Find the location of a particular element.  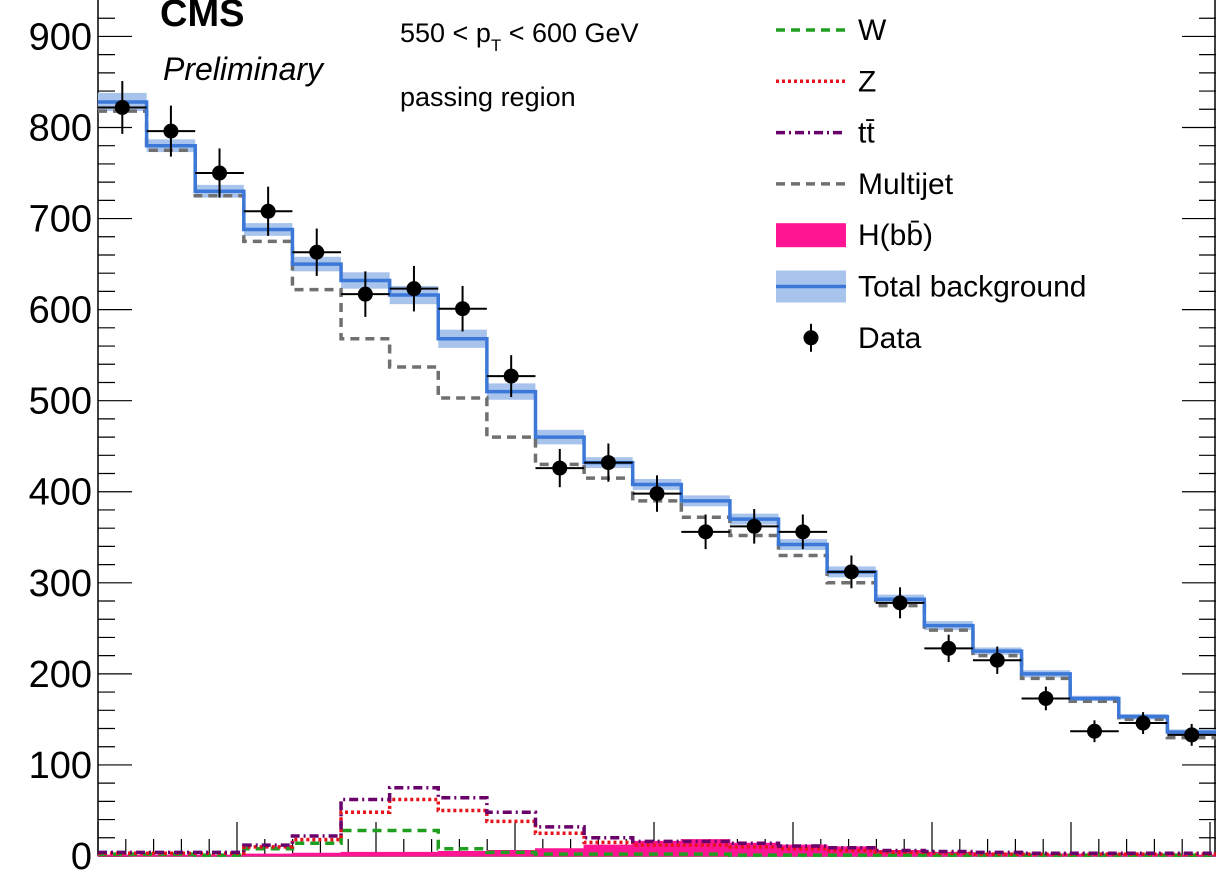

status-label: Preliminary is located at coordinates (244, 69).